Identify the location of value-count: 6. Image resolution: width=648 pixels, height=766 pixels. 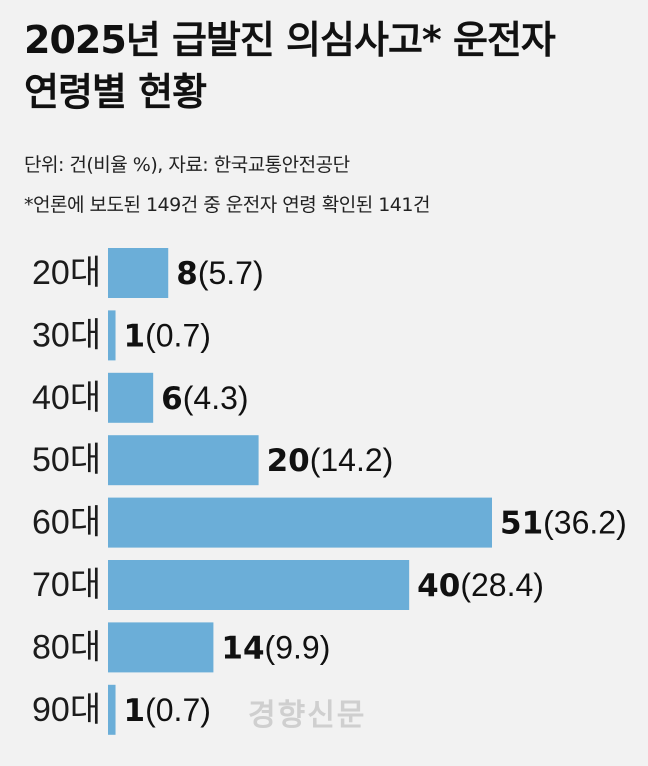
(172, 399).